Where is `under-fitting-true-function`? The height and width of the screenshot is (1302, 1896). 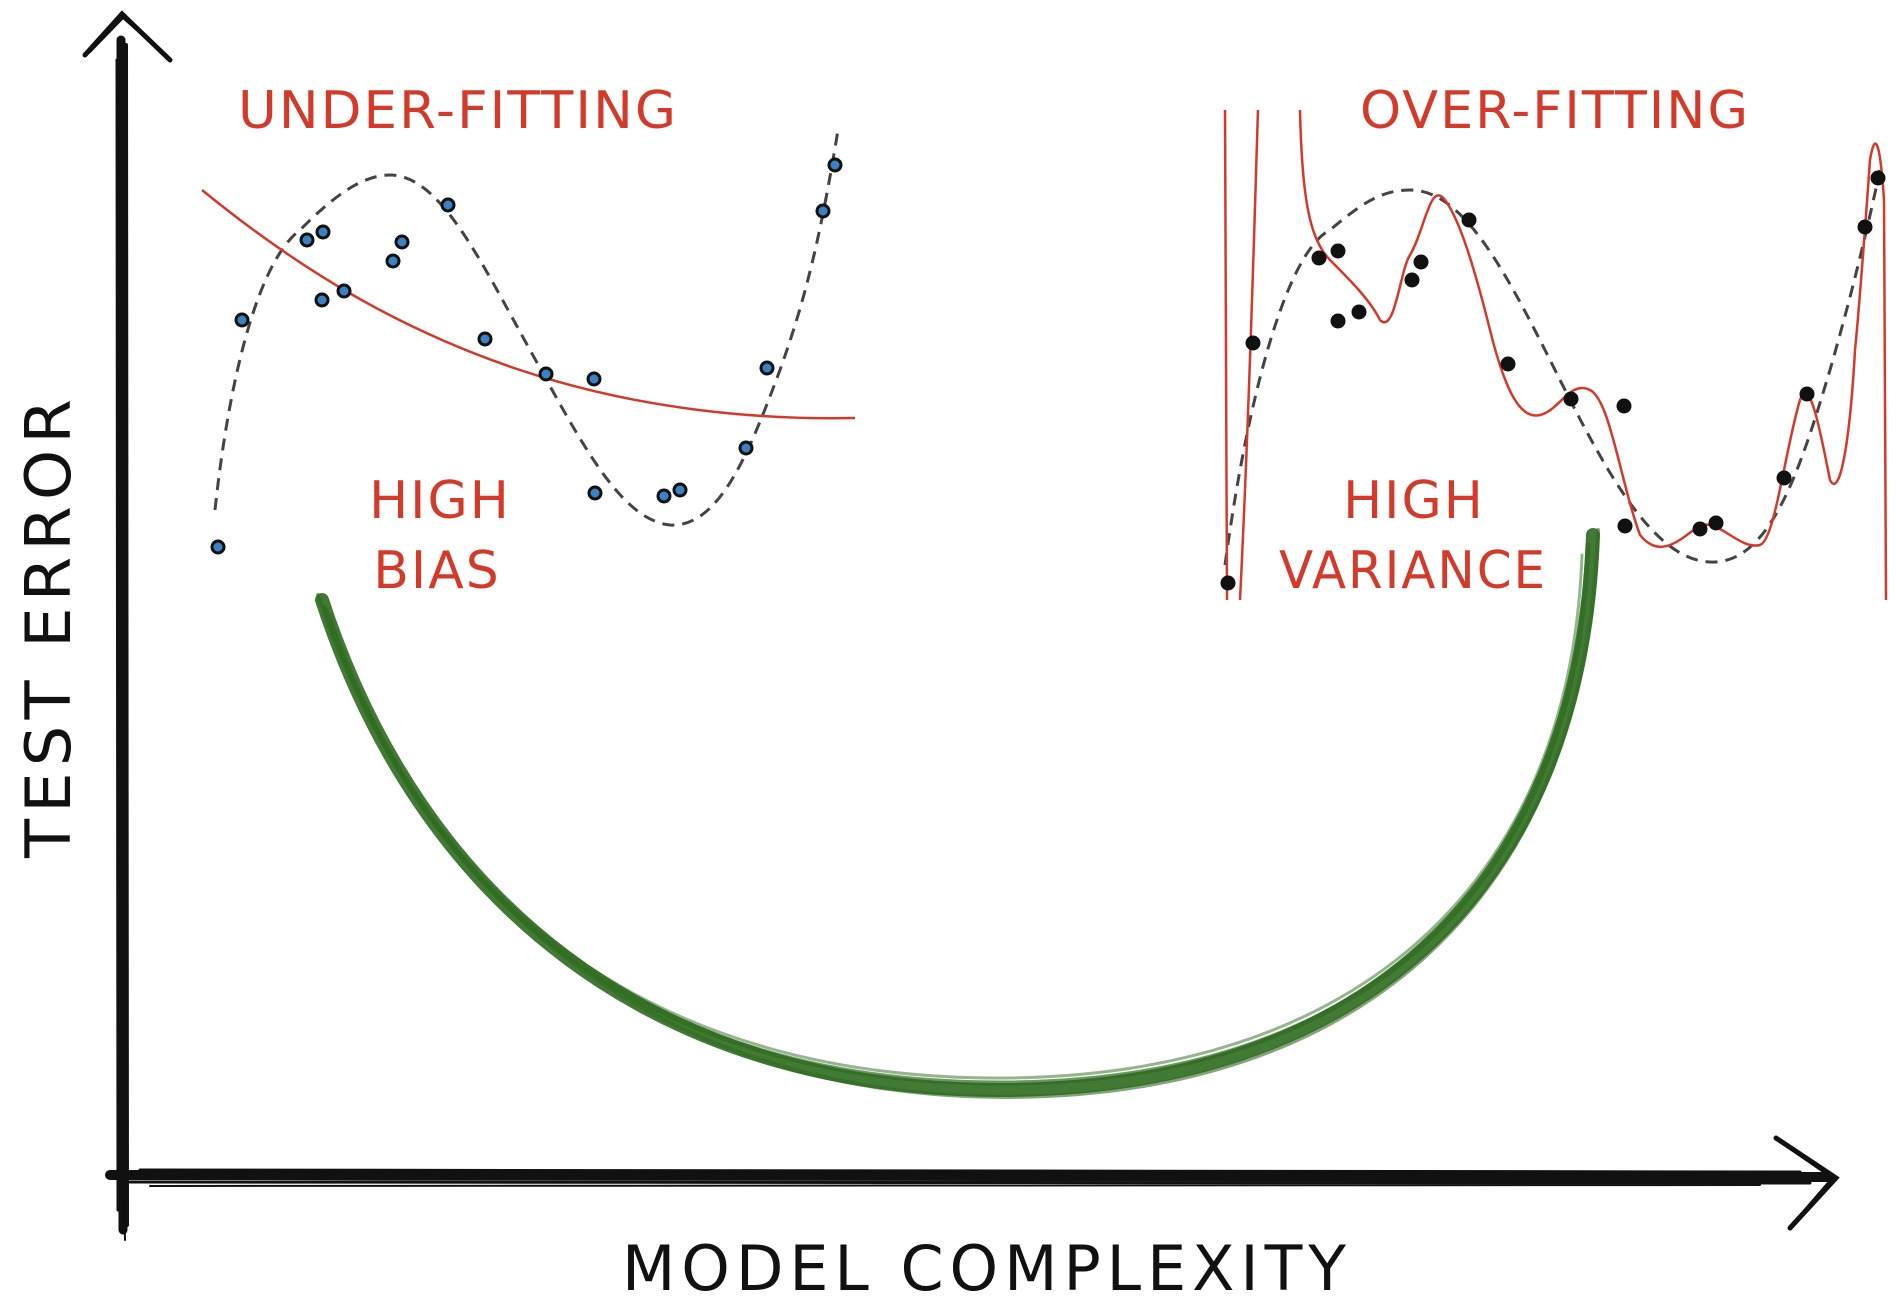 under-fitting-true-function is located at coordinates (526, 328).